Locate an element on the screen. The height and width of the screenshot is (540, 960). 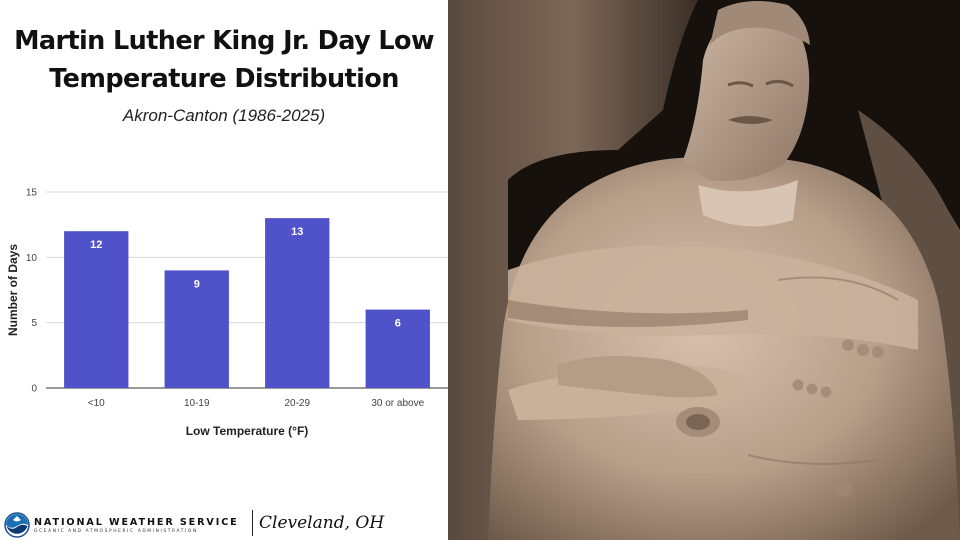
noaa-logo-icon is located at coordinates (17, 525).